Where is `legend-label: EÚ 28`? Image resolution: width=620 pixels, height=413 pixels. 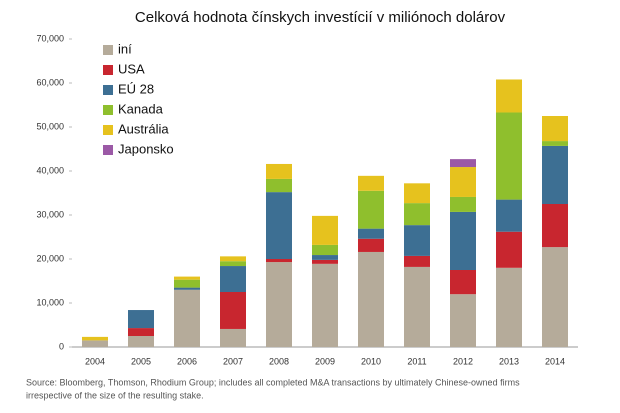
legend-label: EÚ 28 is located at coordinates (136, 88).